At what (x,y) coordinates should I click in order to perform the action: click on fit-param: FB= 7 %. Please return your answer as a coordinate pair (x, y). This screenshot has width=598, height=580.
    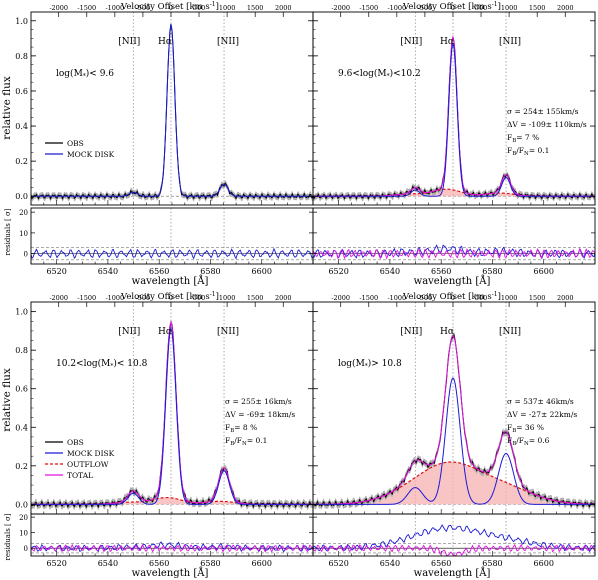
    Looking at the image, I should click on (523, 138).